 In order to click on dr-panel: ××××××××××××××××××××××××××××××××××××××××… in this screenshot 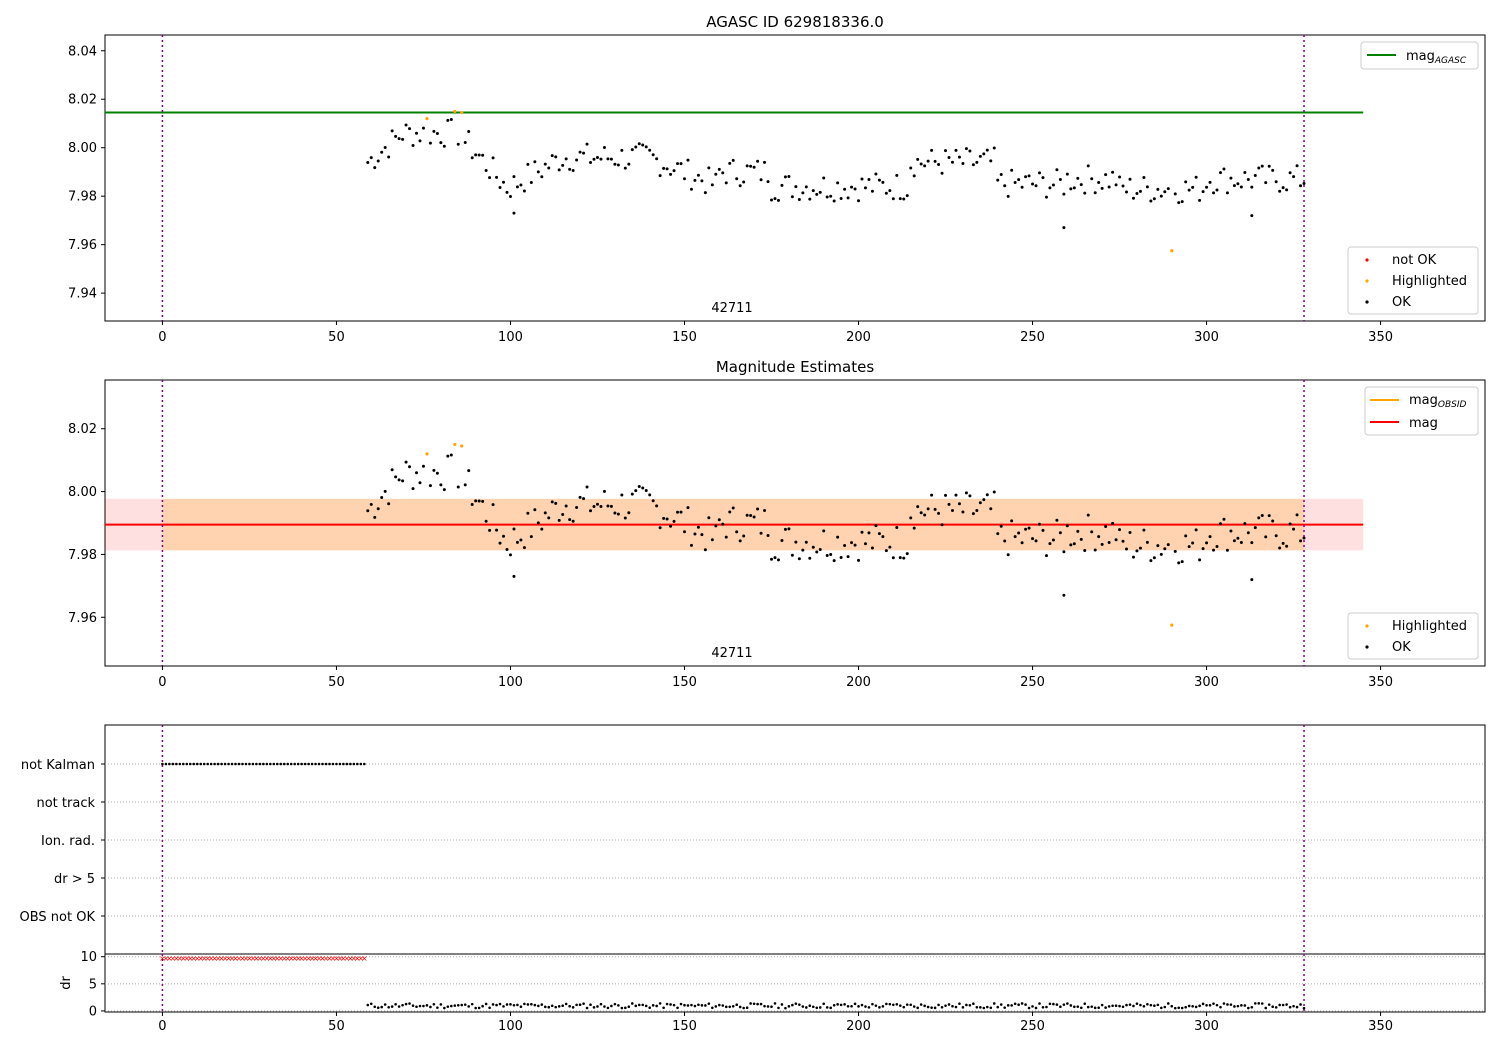, I will do `click(772, 992)`.